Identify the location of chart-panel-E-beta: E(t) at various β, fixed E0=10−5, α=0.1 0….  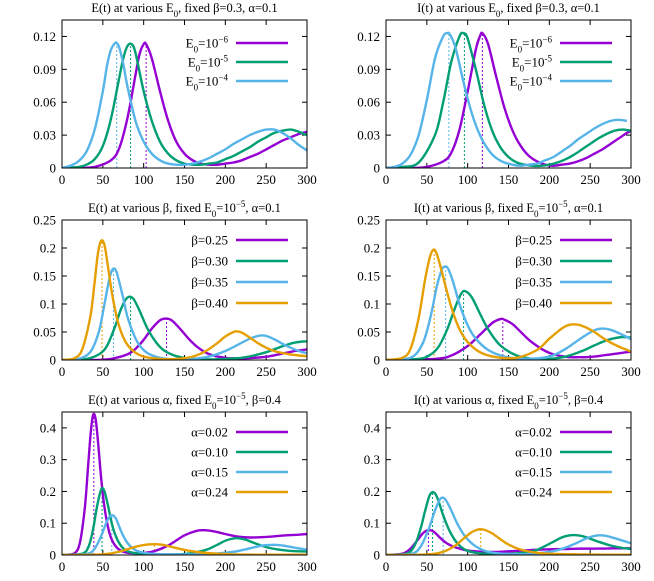
(175, 289).